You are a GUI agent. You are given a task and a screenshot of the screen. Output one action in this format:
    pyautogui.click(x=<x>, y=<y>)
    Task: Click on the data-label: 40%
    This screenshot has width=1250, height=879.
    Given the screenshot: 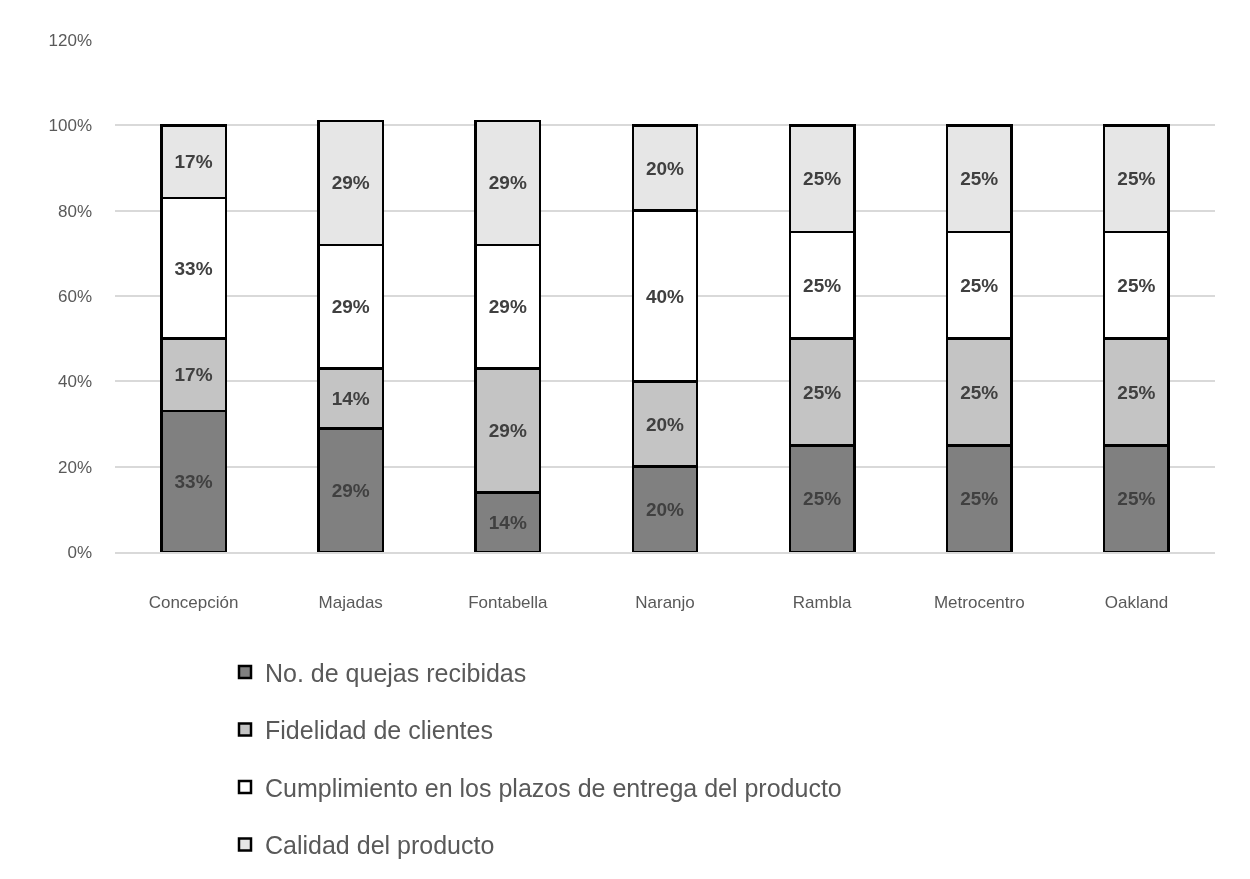 What is the action you would take?
    pyautogui.click(x=665, y=296)
    